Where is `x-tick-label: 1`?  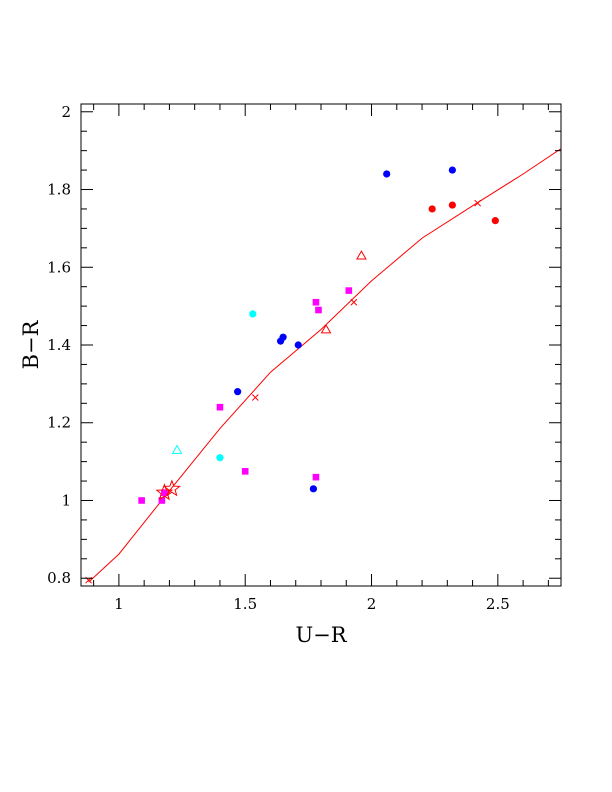 x-tick-label: 1 is located at coordinates (119, 604).